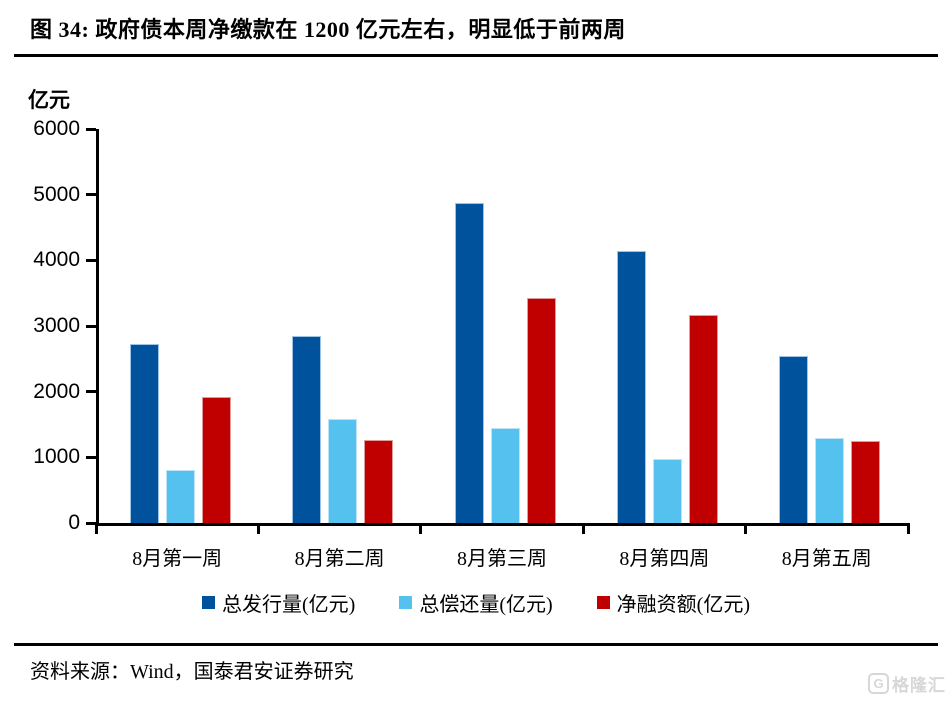 Image resolution: width=952 pixels, height=706 pixels. Describe the element at coordinates (476, 55) in the screenshot. I see `title-divider` at that location.